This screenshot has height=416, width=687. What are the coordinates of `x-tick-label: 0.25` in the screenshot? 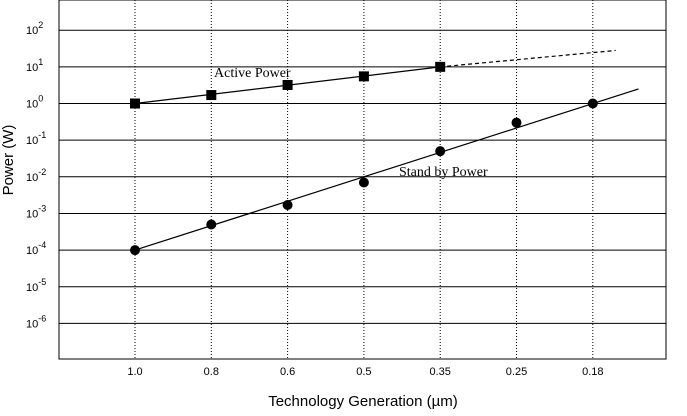 It's located at (516, 372).